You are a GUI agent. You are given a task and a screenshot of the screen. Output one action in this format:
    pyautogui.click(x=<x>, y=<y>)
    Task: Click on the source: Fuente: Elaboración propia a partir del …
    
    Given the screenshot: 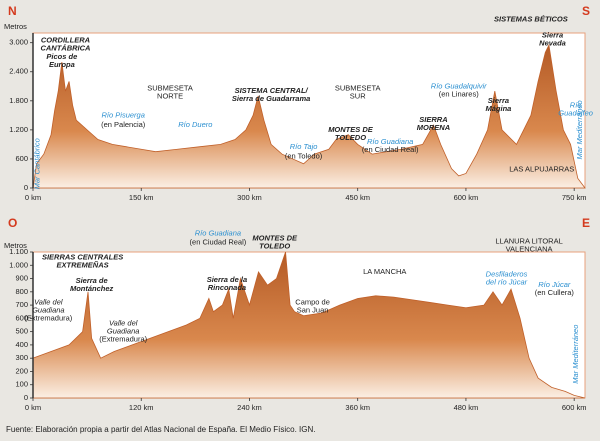 What is the action you would take?
    pyautogui.click(x=161, y=429)
    